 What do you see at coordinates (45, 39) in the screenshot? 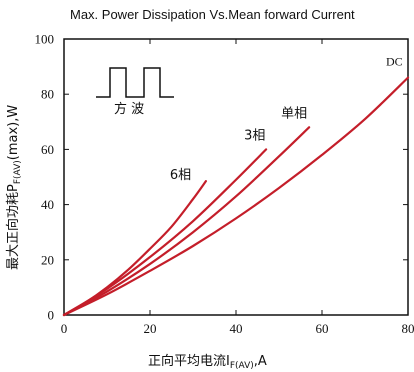
I see `y-tick-label: 100` at bounding box center [45, 39].